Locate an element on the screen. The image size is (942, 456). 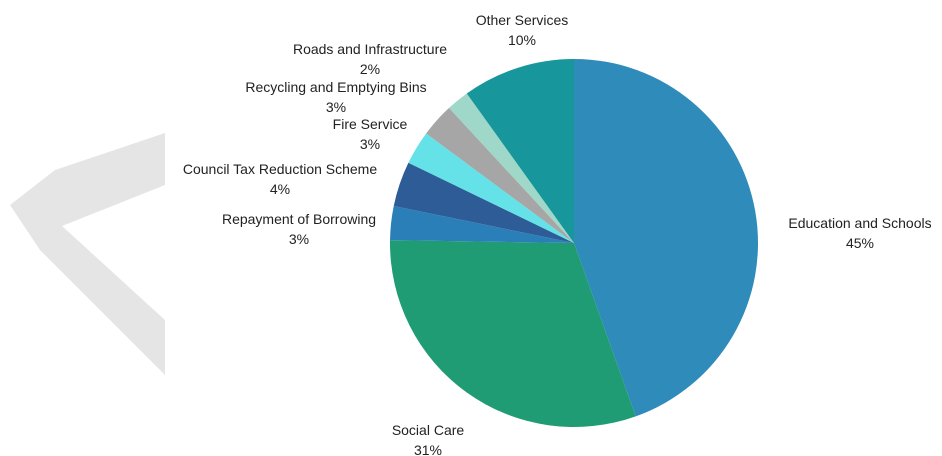
pie-slice-roads-and-infrastructure is located at coordinates (511, 168).